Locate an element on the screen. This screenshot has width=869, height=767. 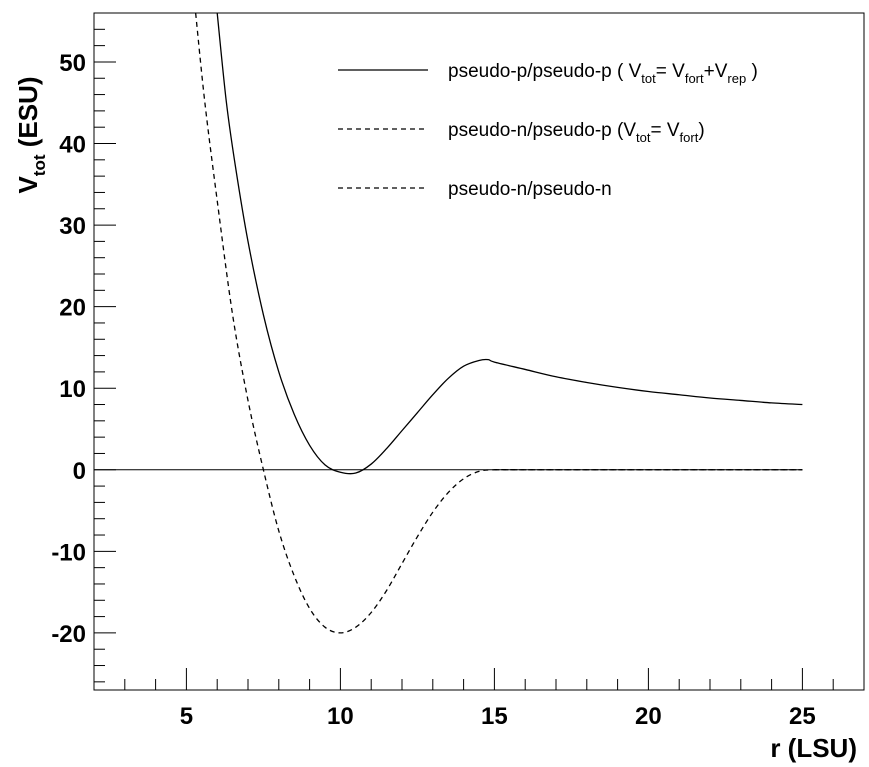
legend-text-part: pseudo-p/pseudo-p ( V is located at coordinates (545, 71).